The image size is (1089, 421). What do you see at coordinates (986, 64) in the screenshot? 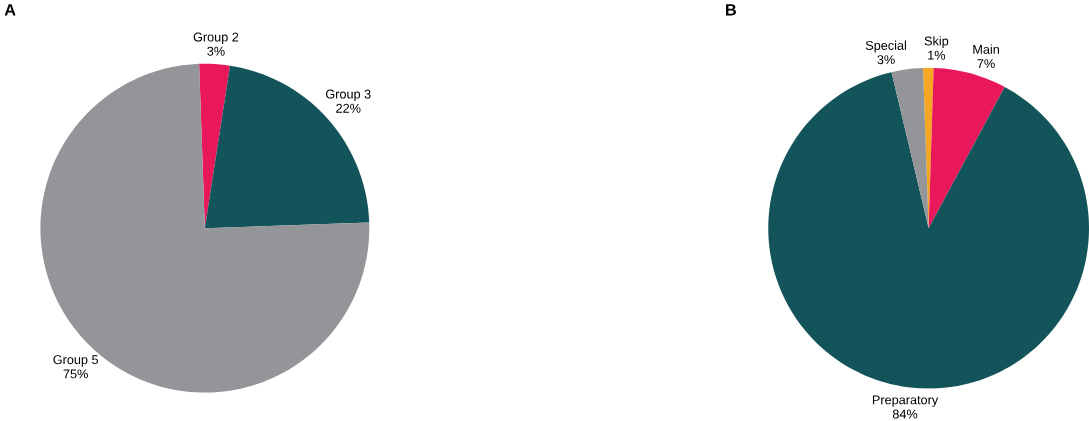
I see `data-label: 7%` at bounding box center [986, 64].